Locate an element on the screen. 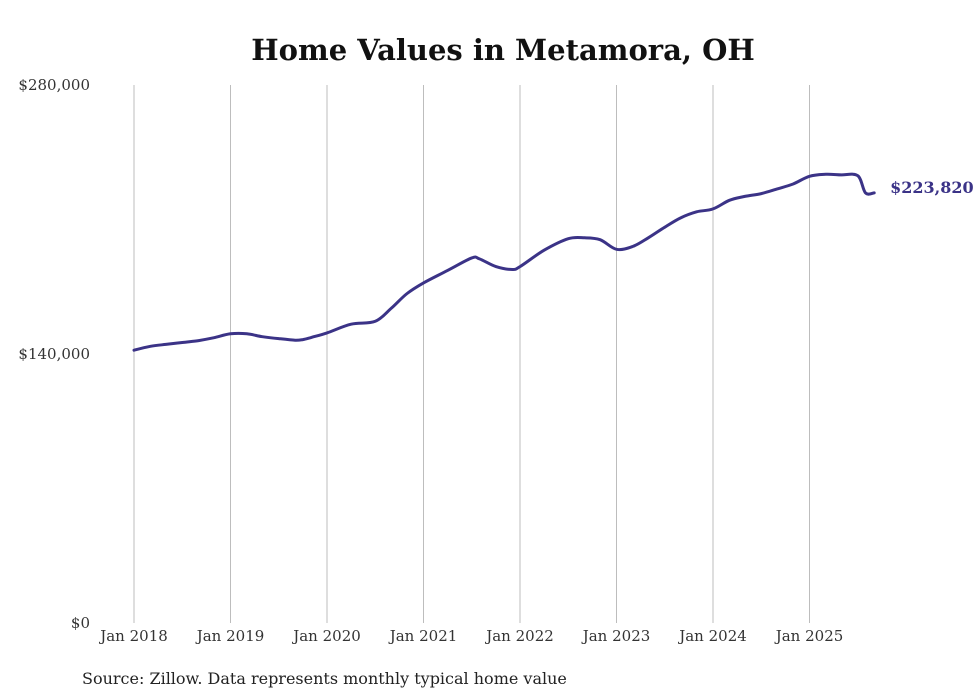 This screenshot has width=980, height=699. chart-title: Home Values in Metamora, OH is located at coordinates (502, 50).